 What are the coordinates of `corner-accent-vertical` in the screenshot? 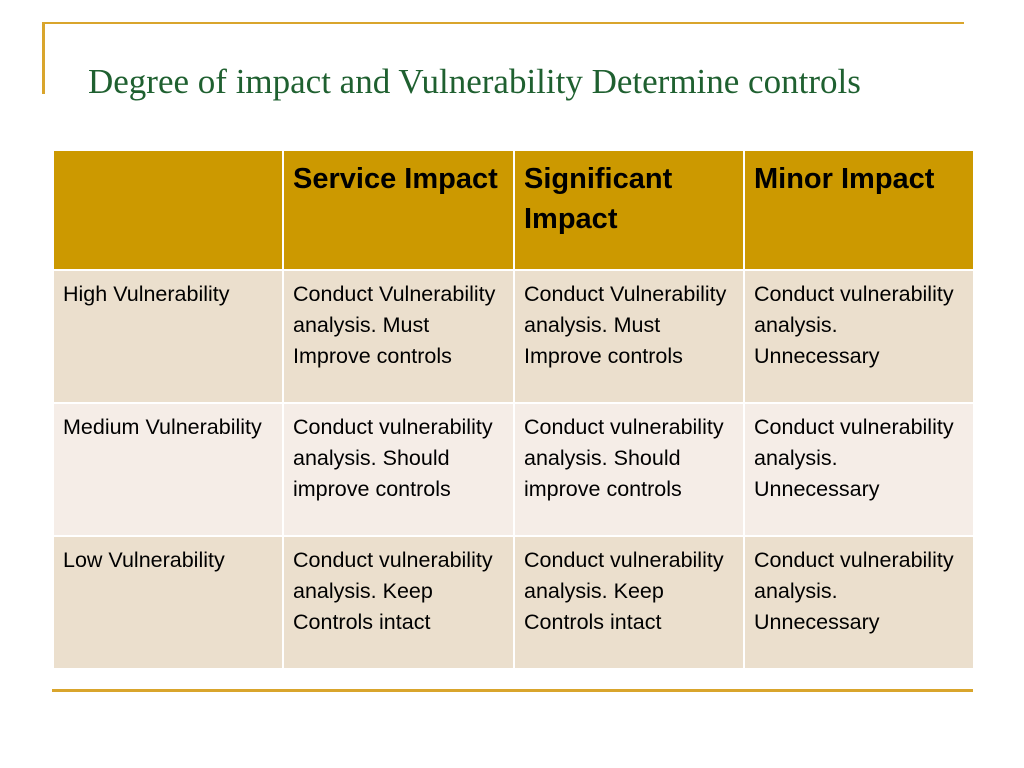 It's located at (43, 58).